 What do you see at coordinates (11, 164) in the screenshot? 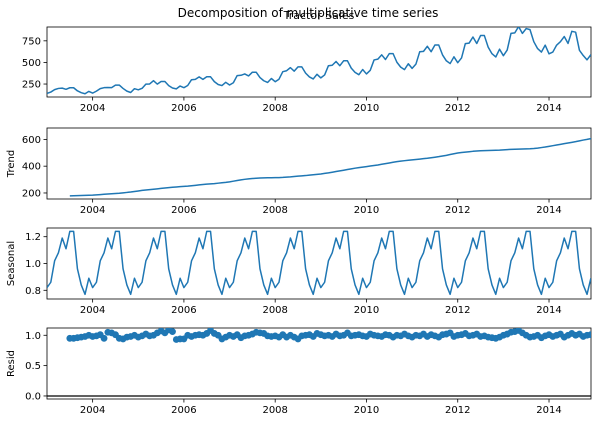
I see `y-axis-label: Trend` at bounding box center [11, 164].